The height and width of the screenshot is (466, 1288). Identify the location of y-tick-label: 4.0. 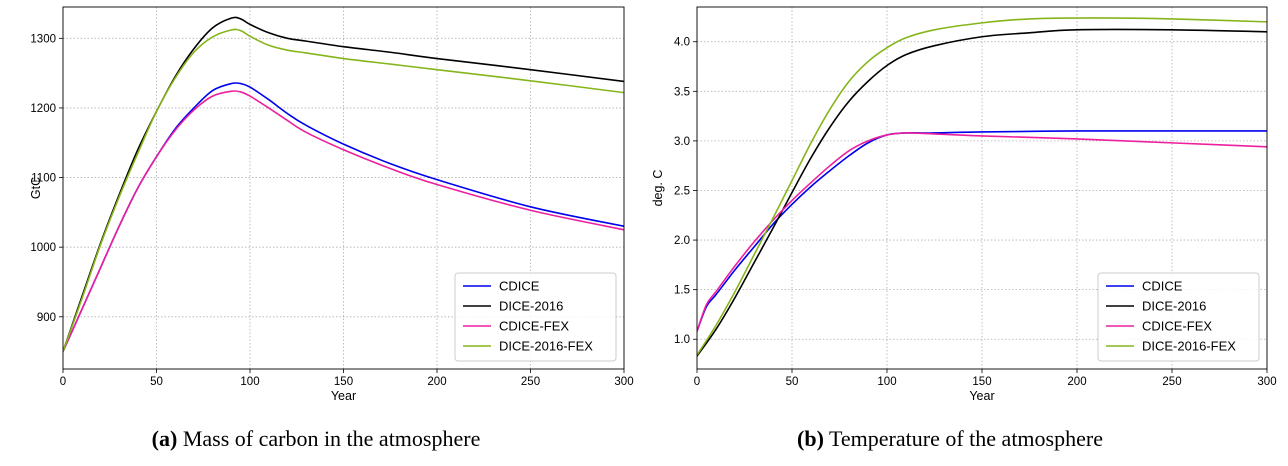
(682, 43).